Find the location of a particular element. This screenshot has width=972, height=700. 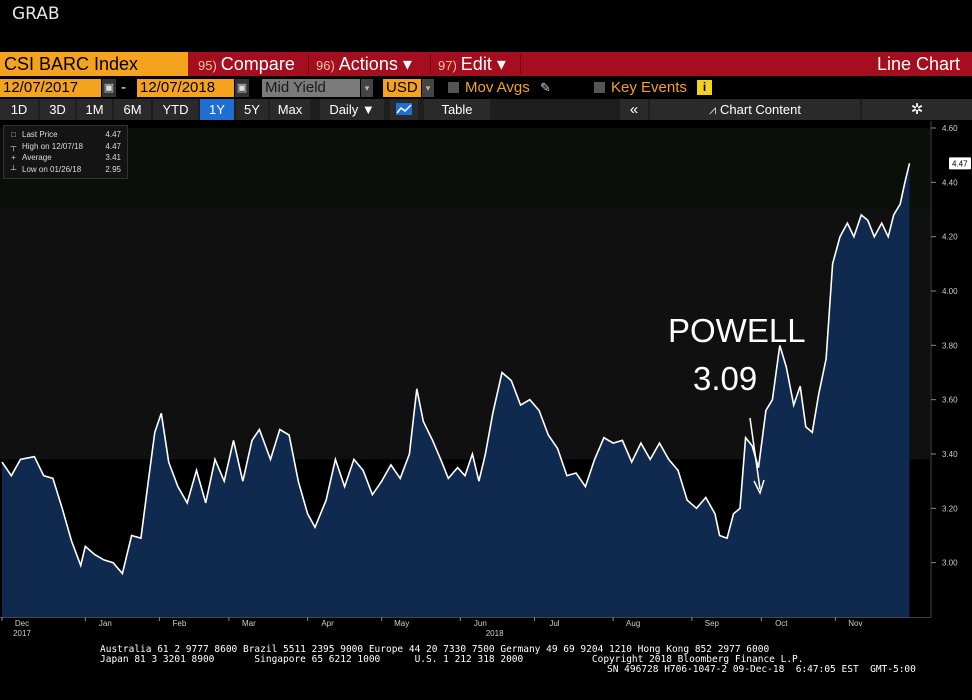

end-date-field: 12/07/2018 is located at coordinates (185, 88).